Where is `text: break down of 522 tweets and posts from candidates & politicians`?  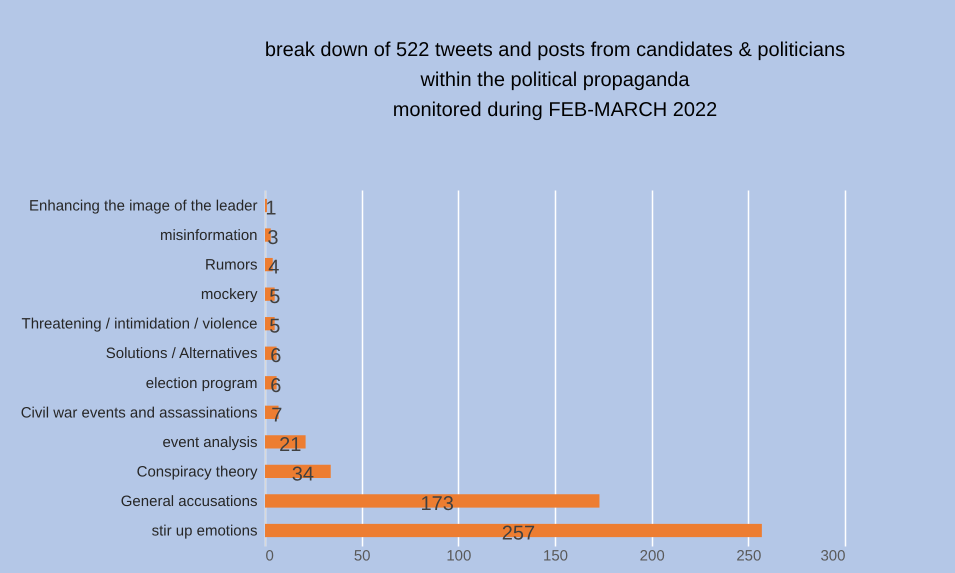
text: break down of 522 tweets and posts from candidates & politicians is located at coordinates (555, 50).